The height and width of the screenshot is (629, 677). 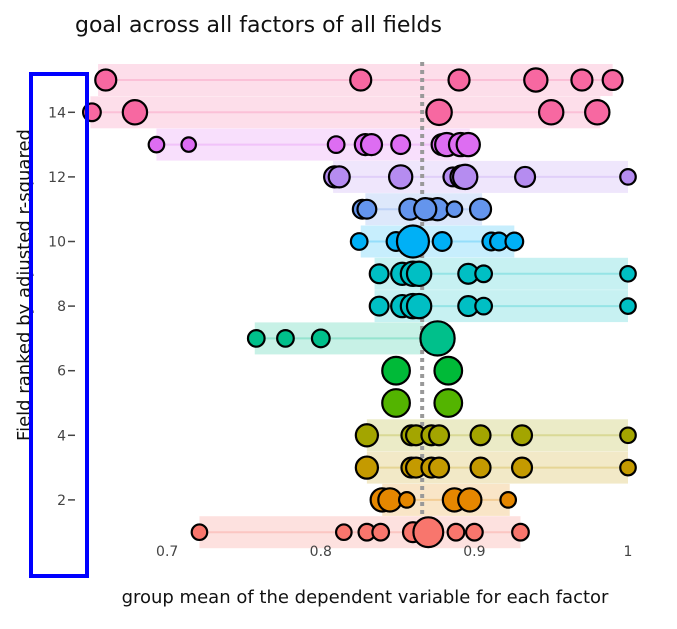 What do you see at coordinates (628, 552) in the screenshot?
I see `x-tick-label: 1` at bounding box center [628, 552].